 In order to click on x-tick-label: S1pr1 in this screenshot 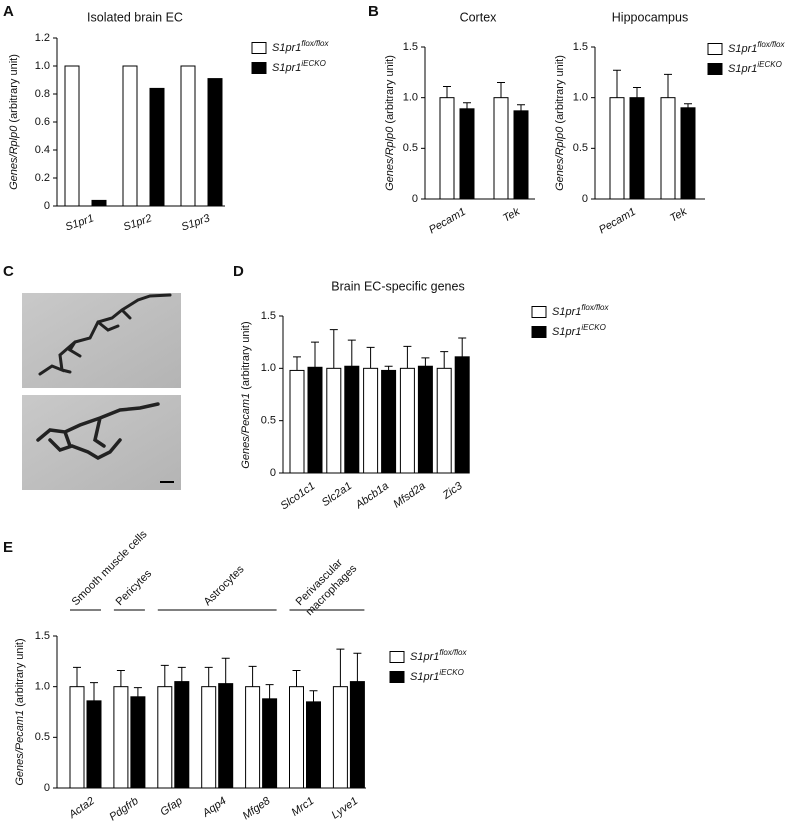, I will do `click(80, 222)`.